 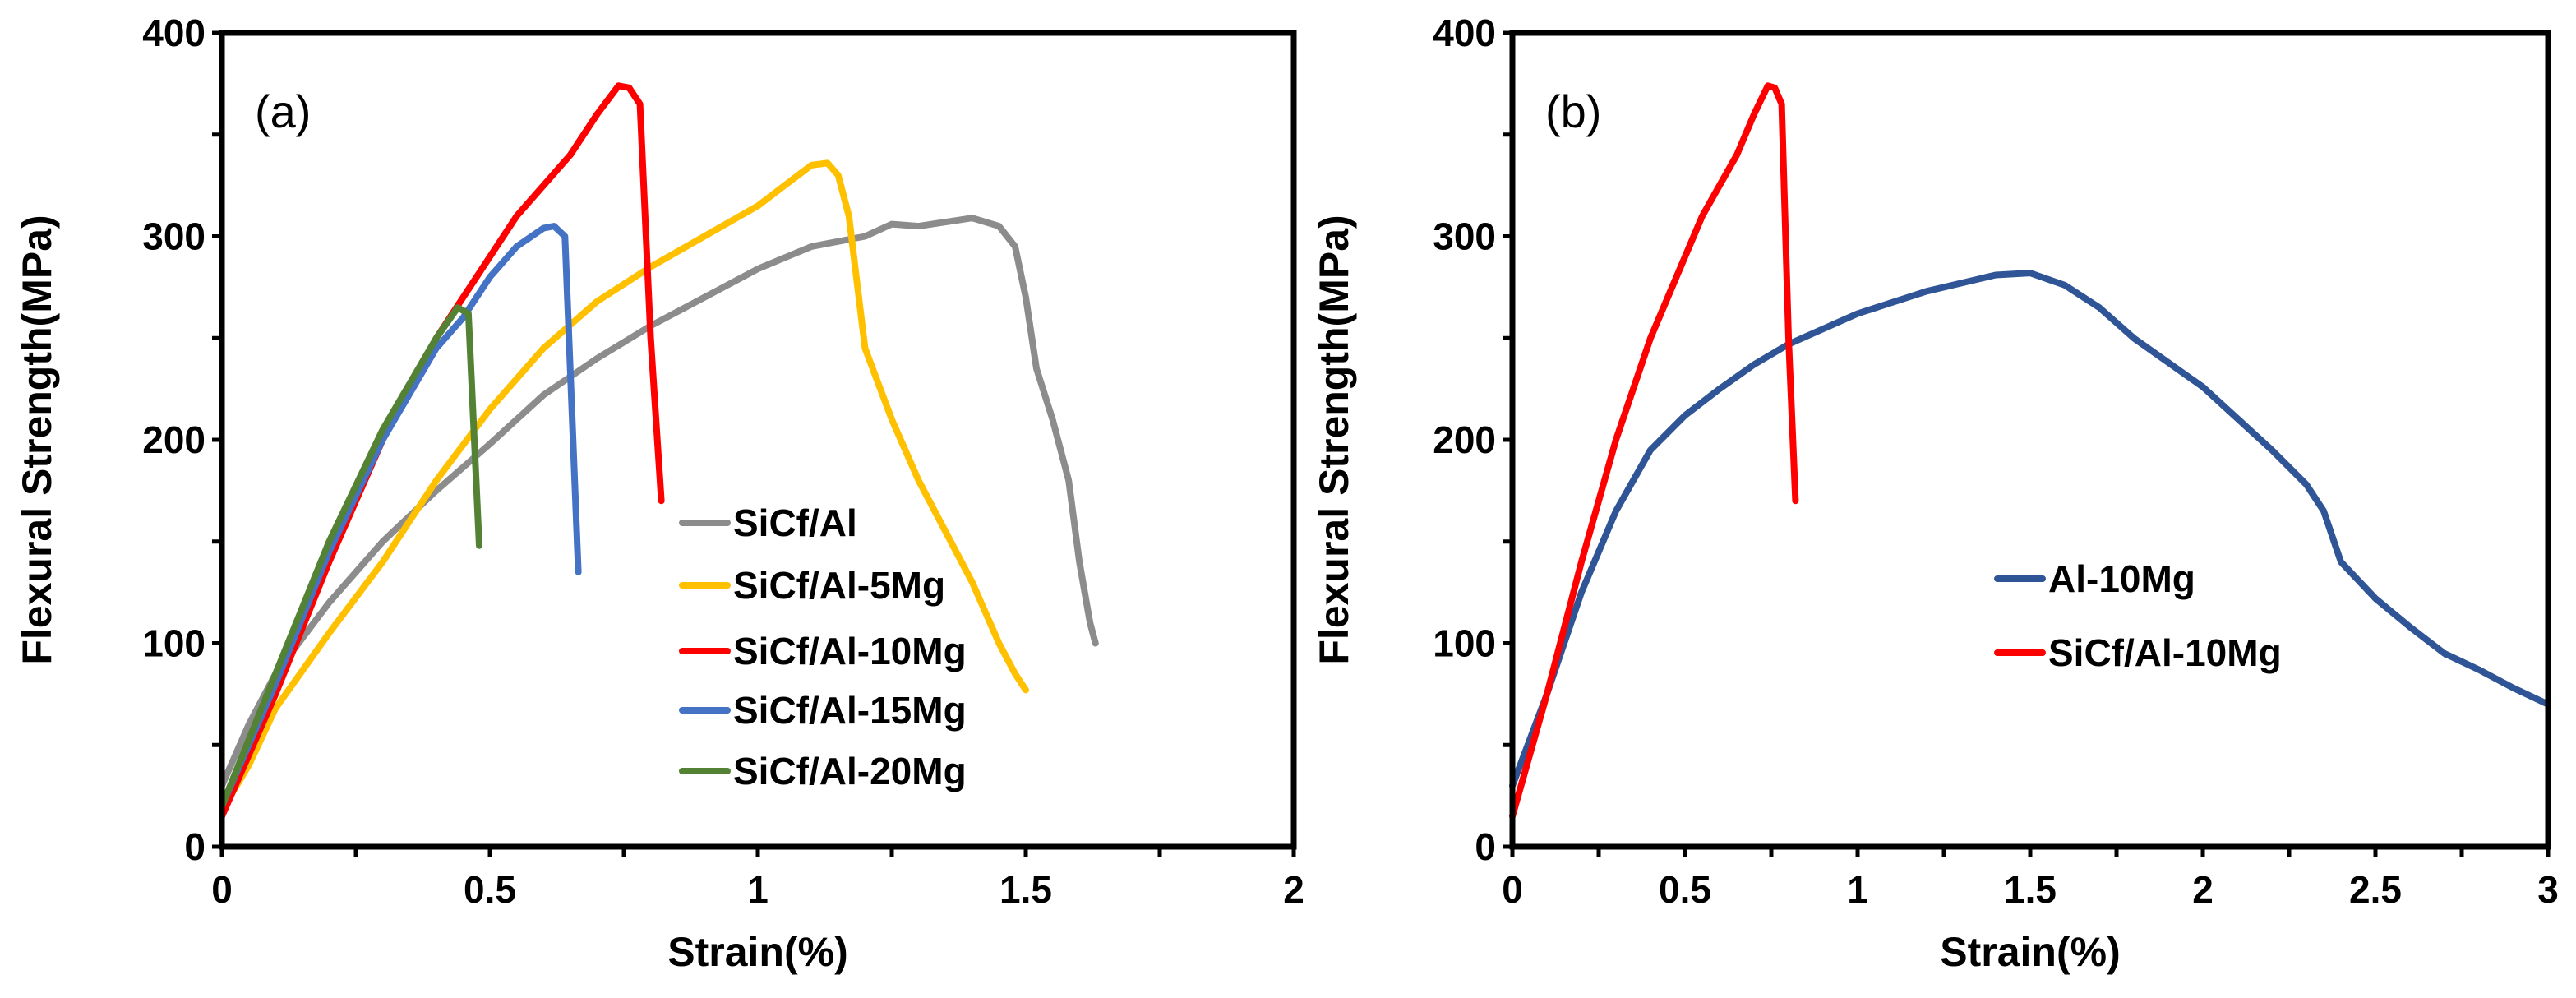 What do you see at coordinates (850, 710) in the screenshot?
I see `legend-label: SiCf/Al-15Mg` at bounding box center [850, 710].